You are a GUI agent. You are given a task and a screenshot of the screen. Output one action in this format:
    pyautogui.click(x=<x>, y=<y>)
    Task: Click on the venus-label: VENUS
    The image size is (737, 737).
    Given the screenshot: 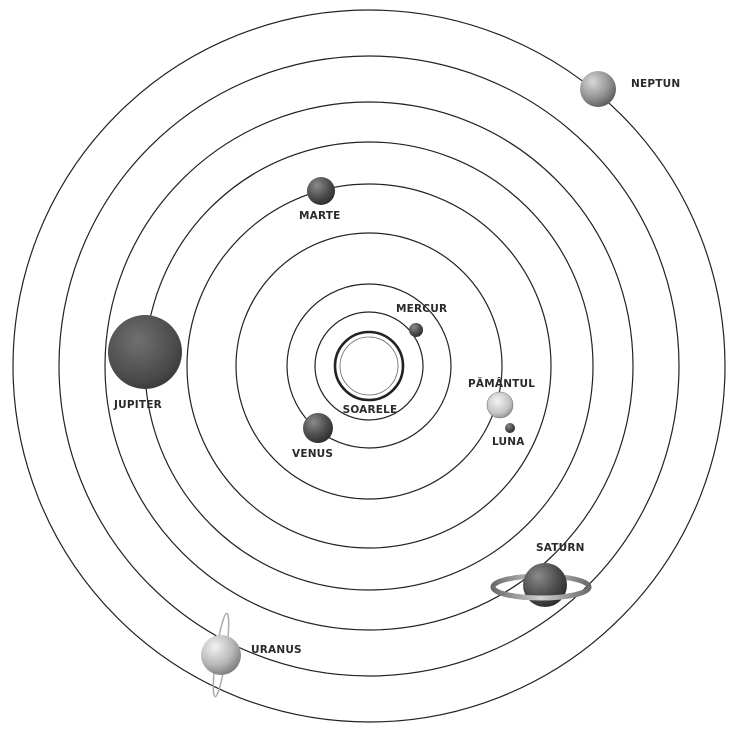 What is the action you would take?
    pyautogui.click(x=312, y=454)
    